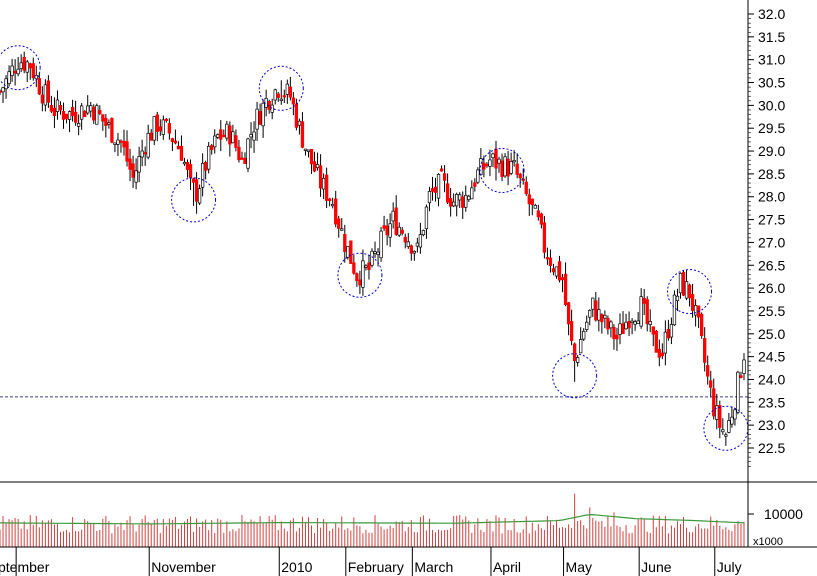 This screenshot has height=576, width=817. I want to click on price-tick-label: 30.0, so click(771, 105).